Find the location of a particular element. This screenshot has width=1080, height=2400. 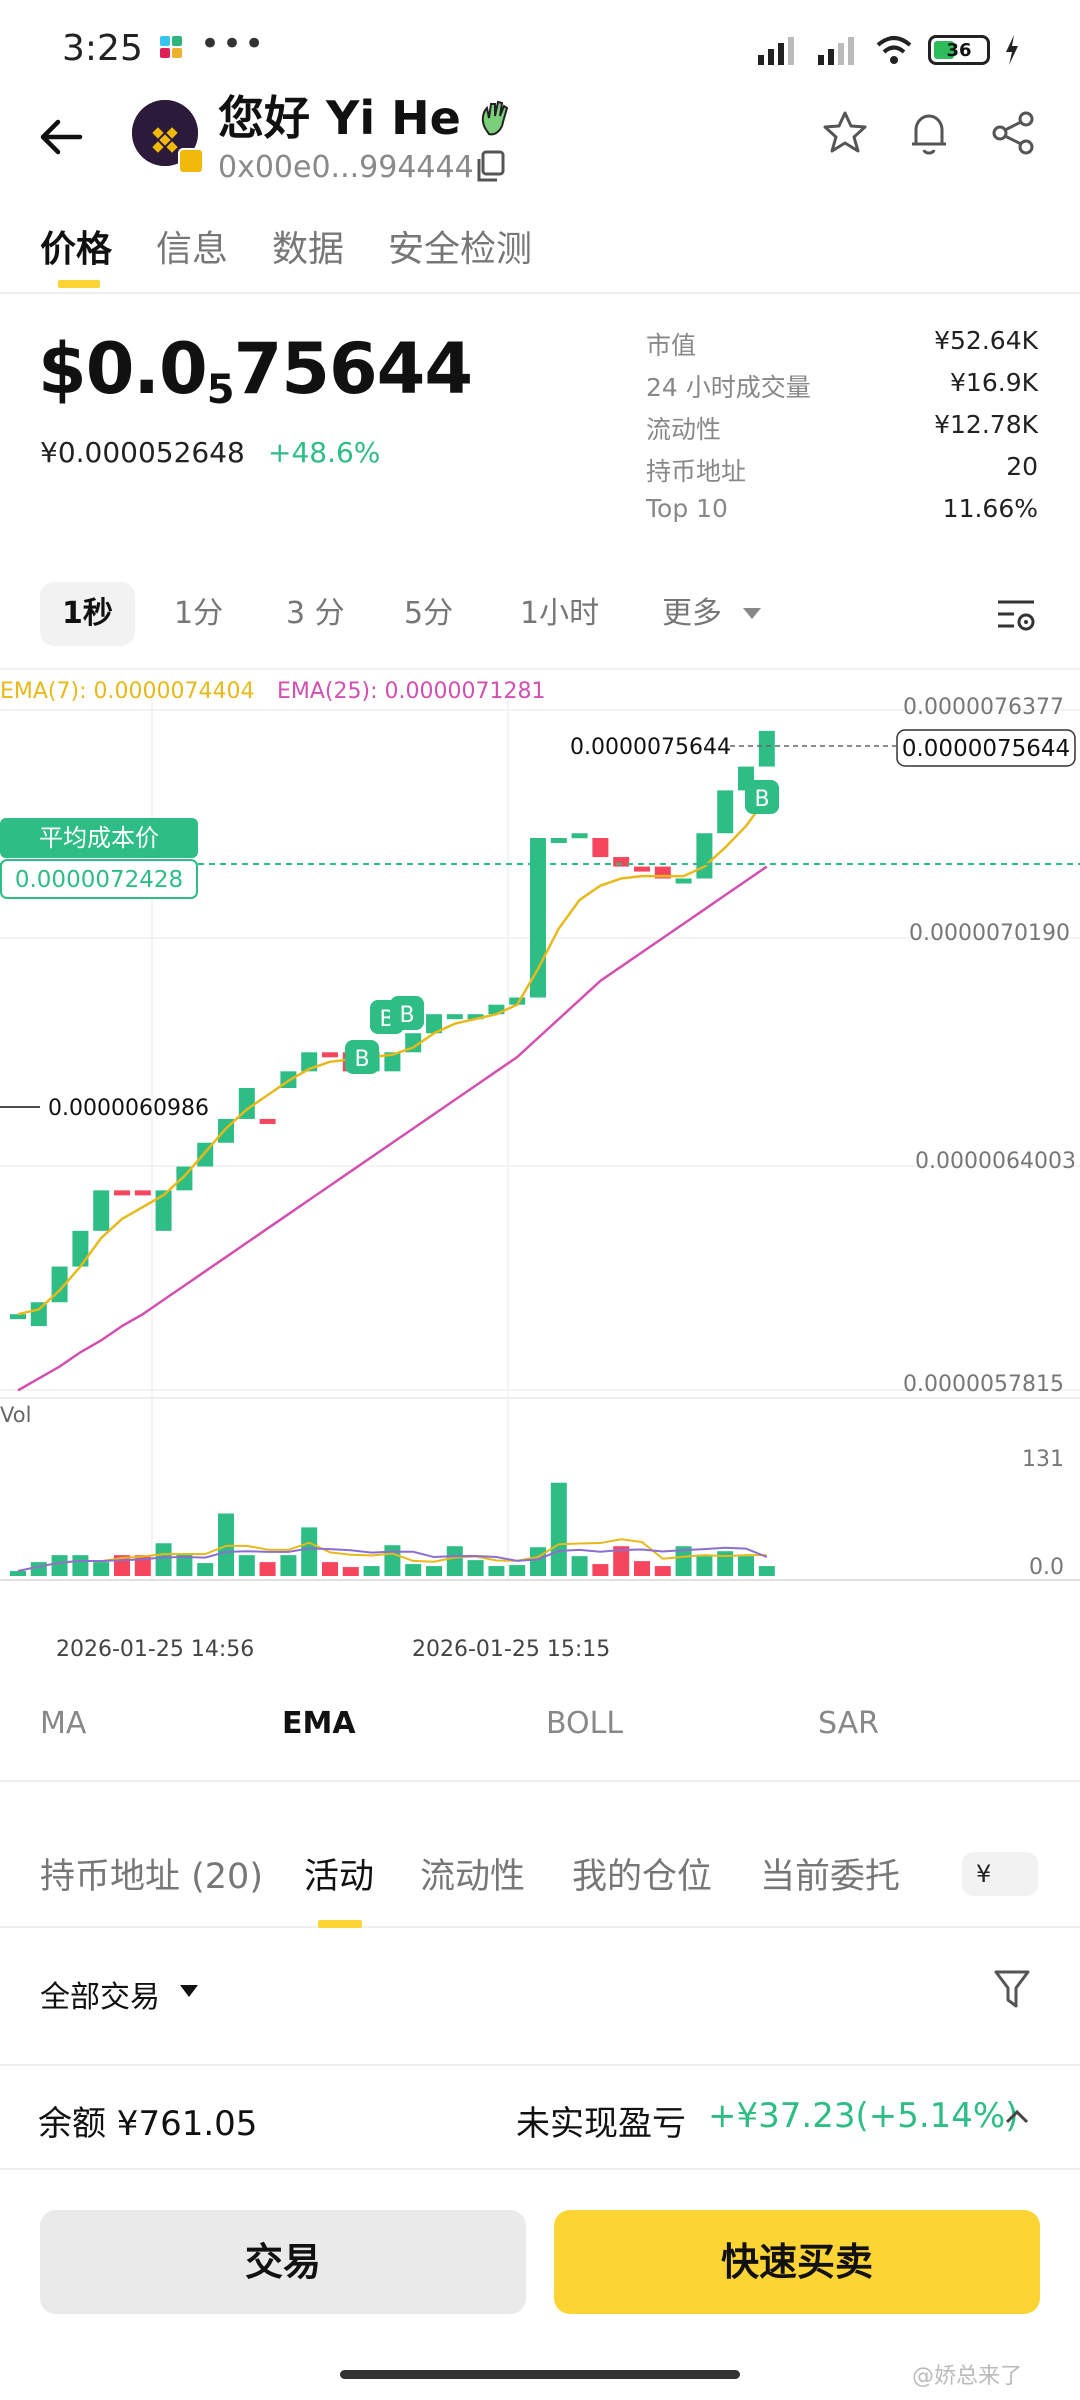

timeframe-bar: 1秒 1分 3 分 5分 1小时 更多 is located at coordinates (540, 617).